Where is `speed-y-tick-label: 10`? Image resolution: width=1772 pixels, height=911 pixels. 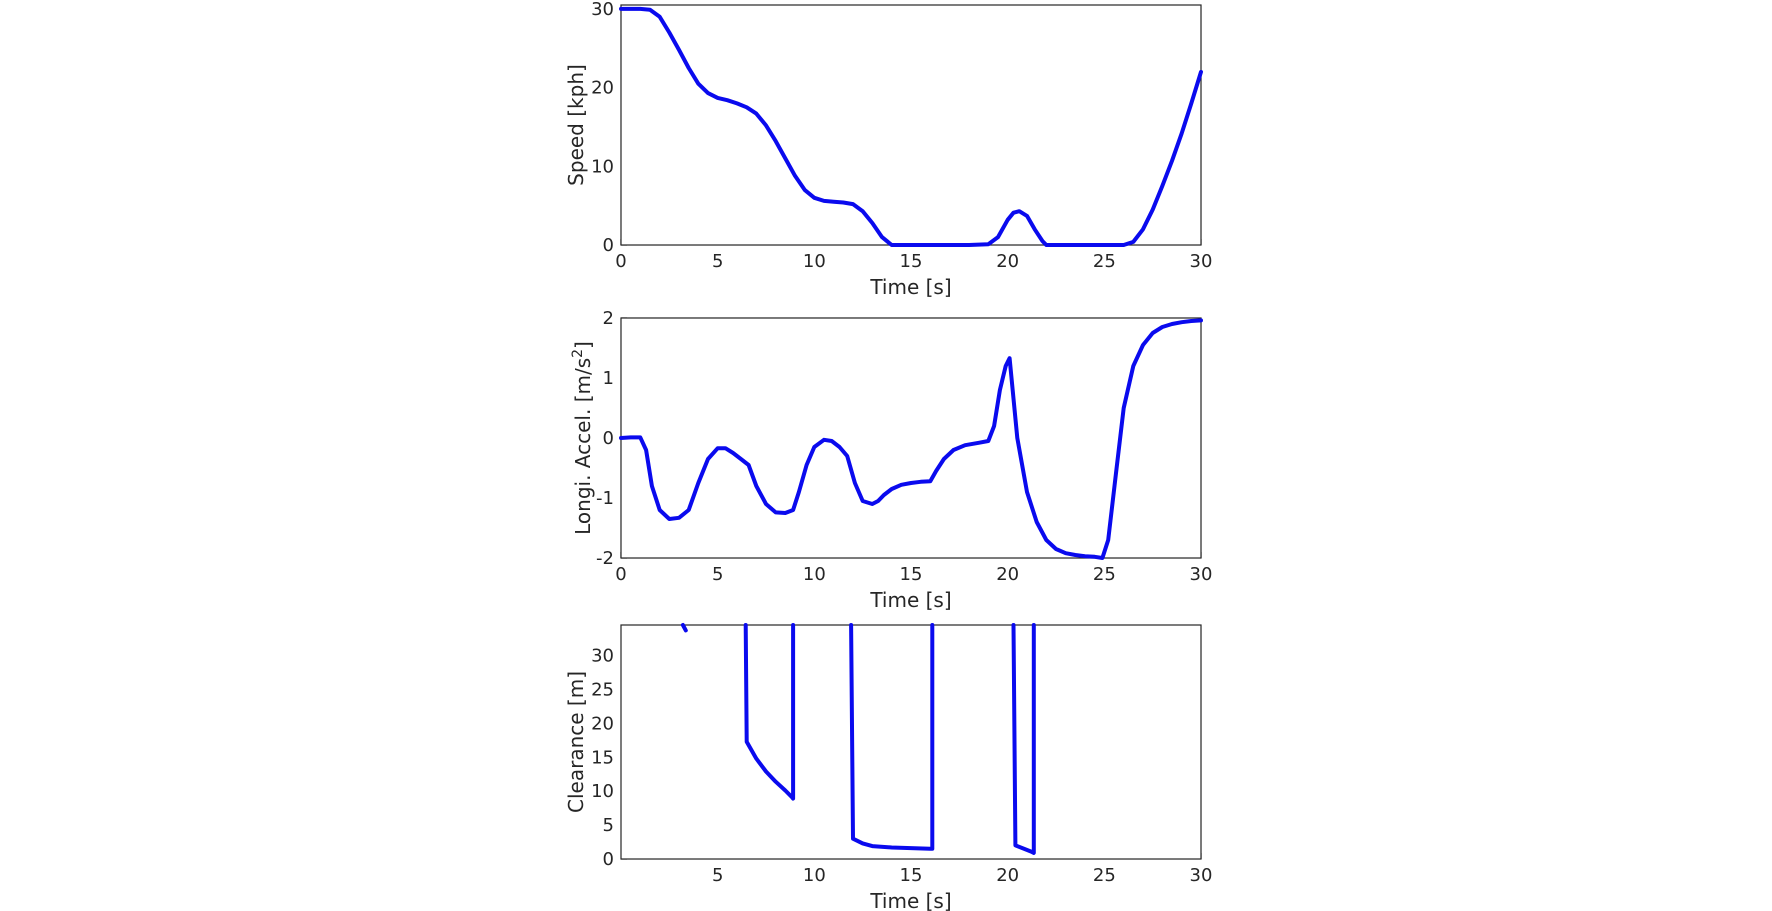 speed-y-tick-label: 10 is located at coordinates (602, 166).